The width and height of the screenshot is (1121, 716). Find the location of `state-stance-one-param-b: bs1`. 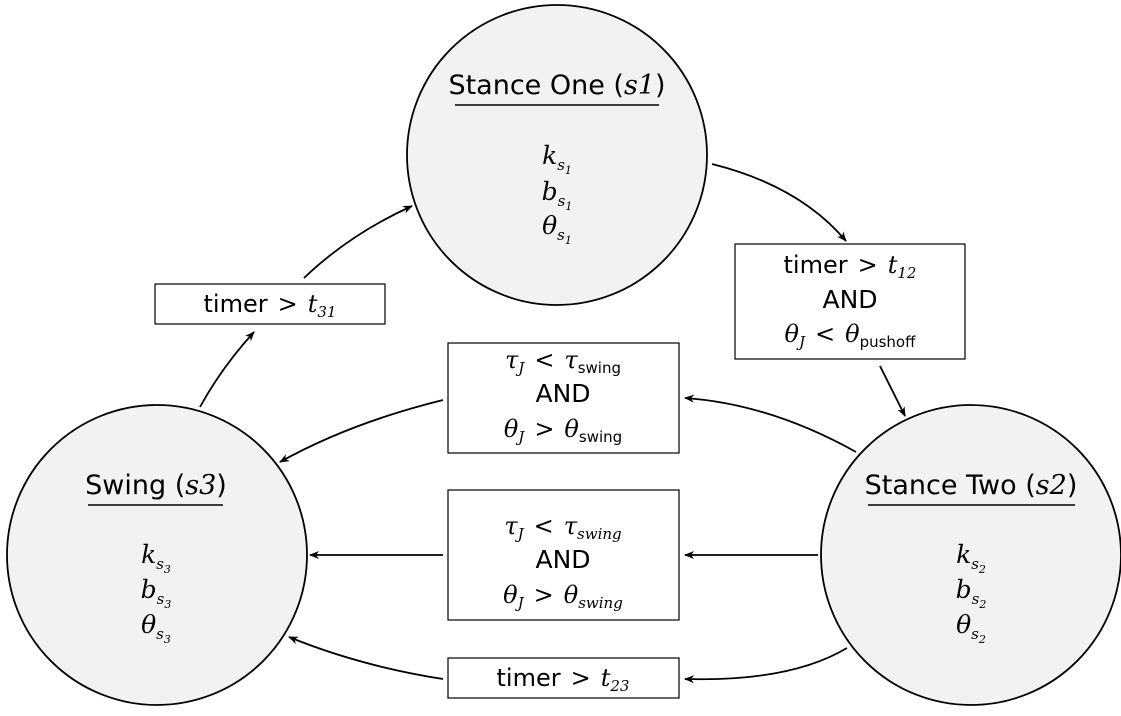

state-stance-one-param-b: bs1 is located at coordinates (557, 195).